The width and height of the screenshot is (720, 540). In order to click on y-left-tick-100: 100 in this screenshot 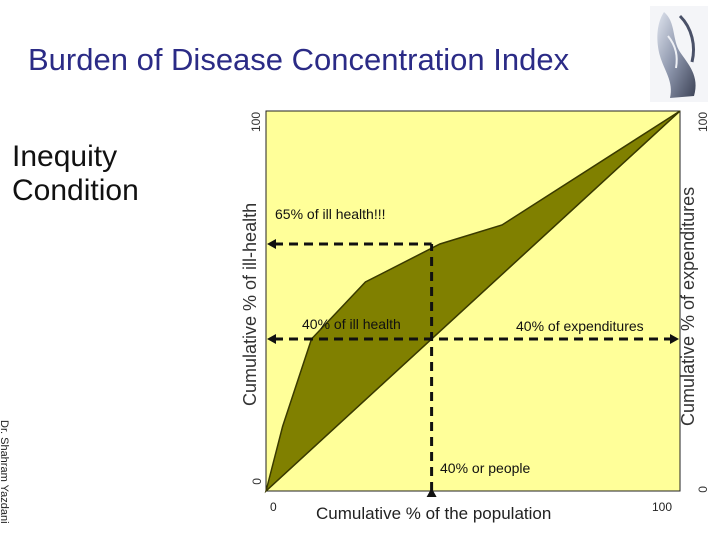, I will do `click(256, 122)`.